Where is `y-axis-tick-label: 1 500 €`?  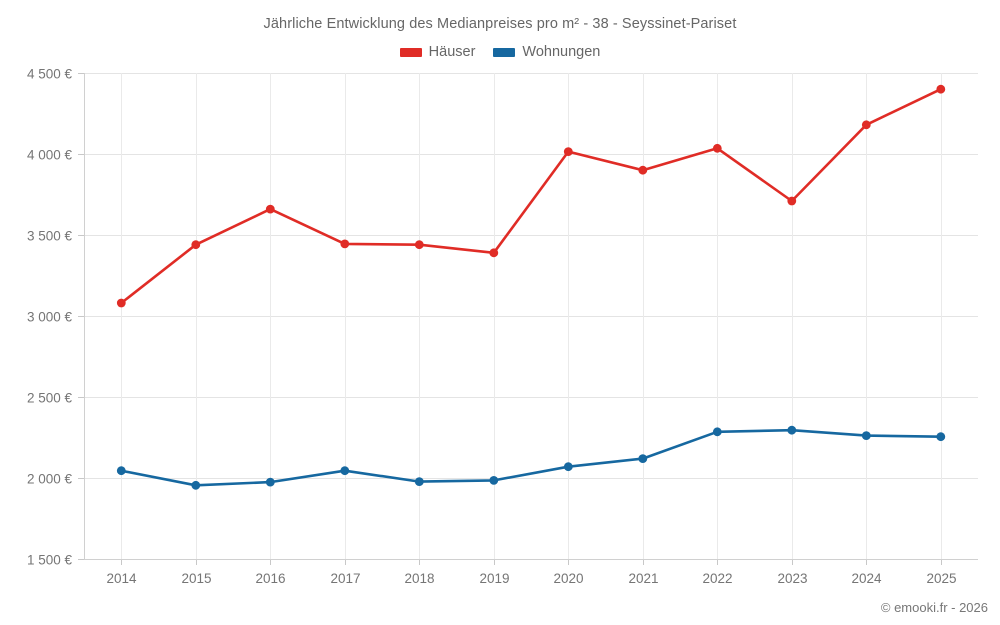 y-axis-tick-label: 1 500 € is located at coordinates (50, 560).